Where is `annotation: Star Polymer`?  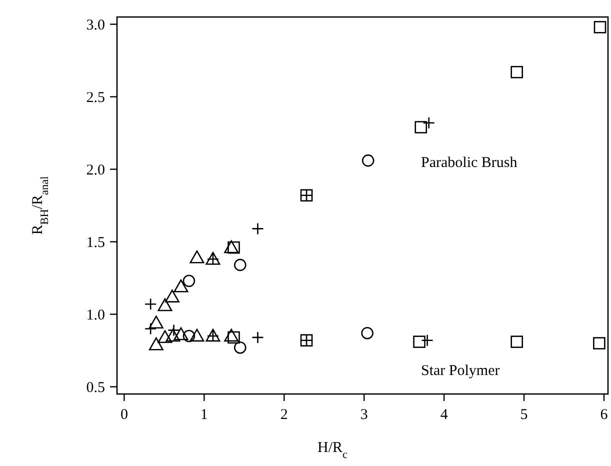
annotation: Star Polymer is located at coordinates (460, 371).